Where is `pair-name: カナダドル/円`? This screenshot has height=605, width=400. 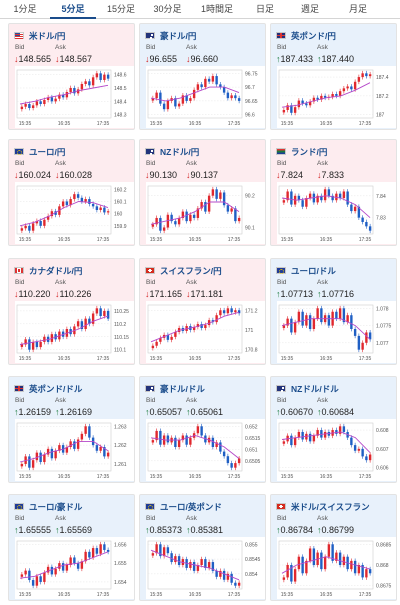 pair-name: カナダドル/円 is located at coordinates (56, 271).